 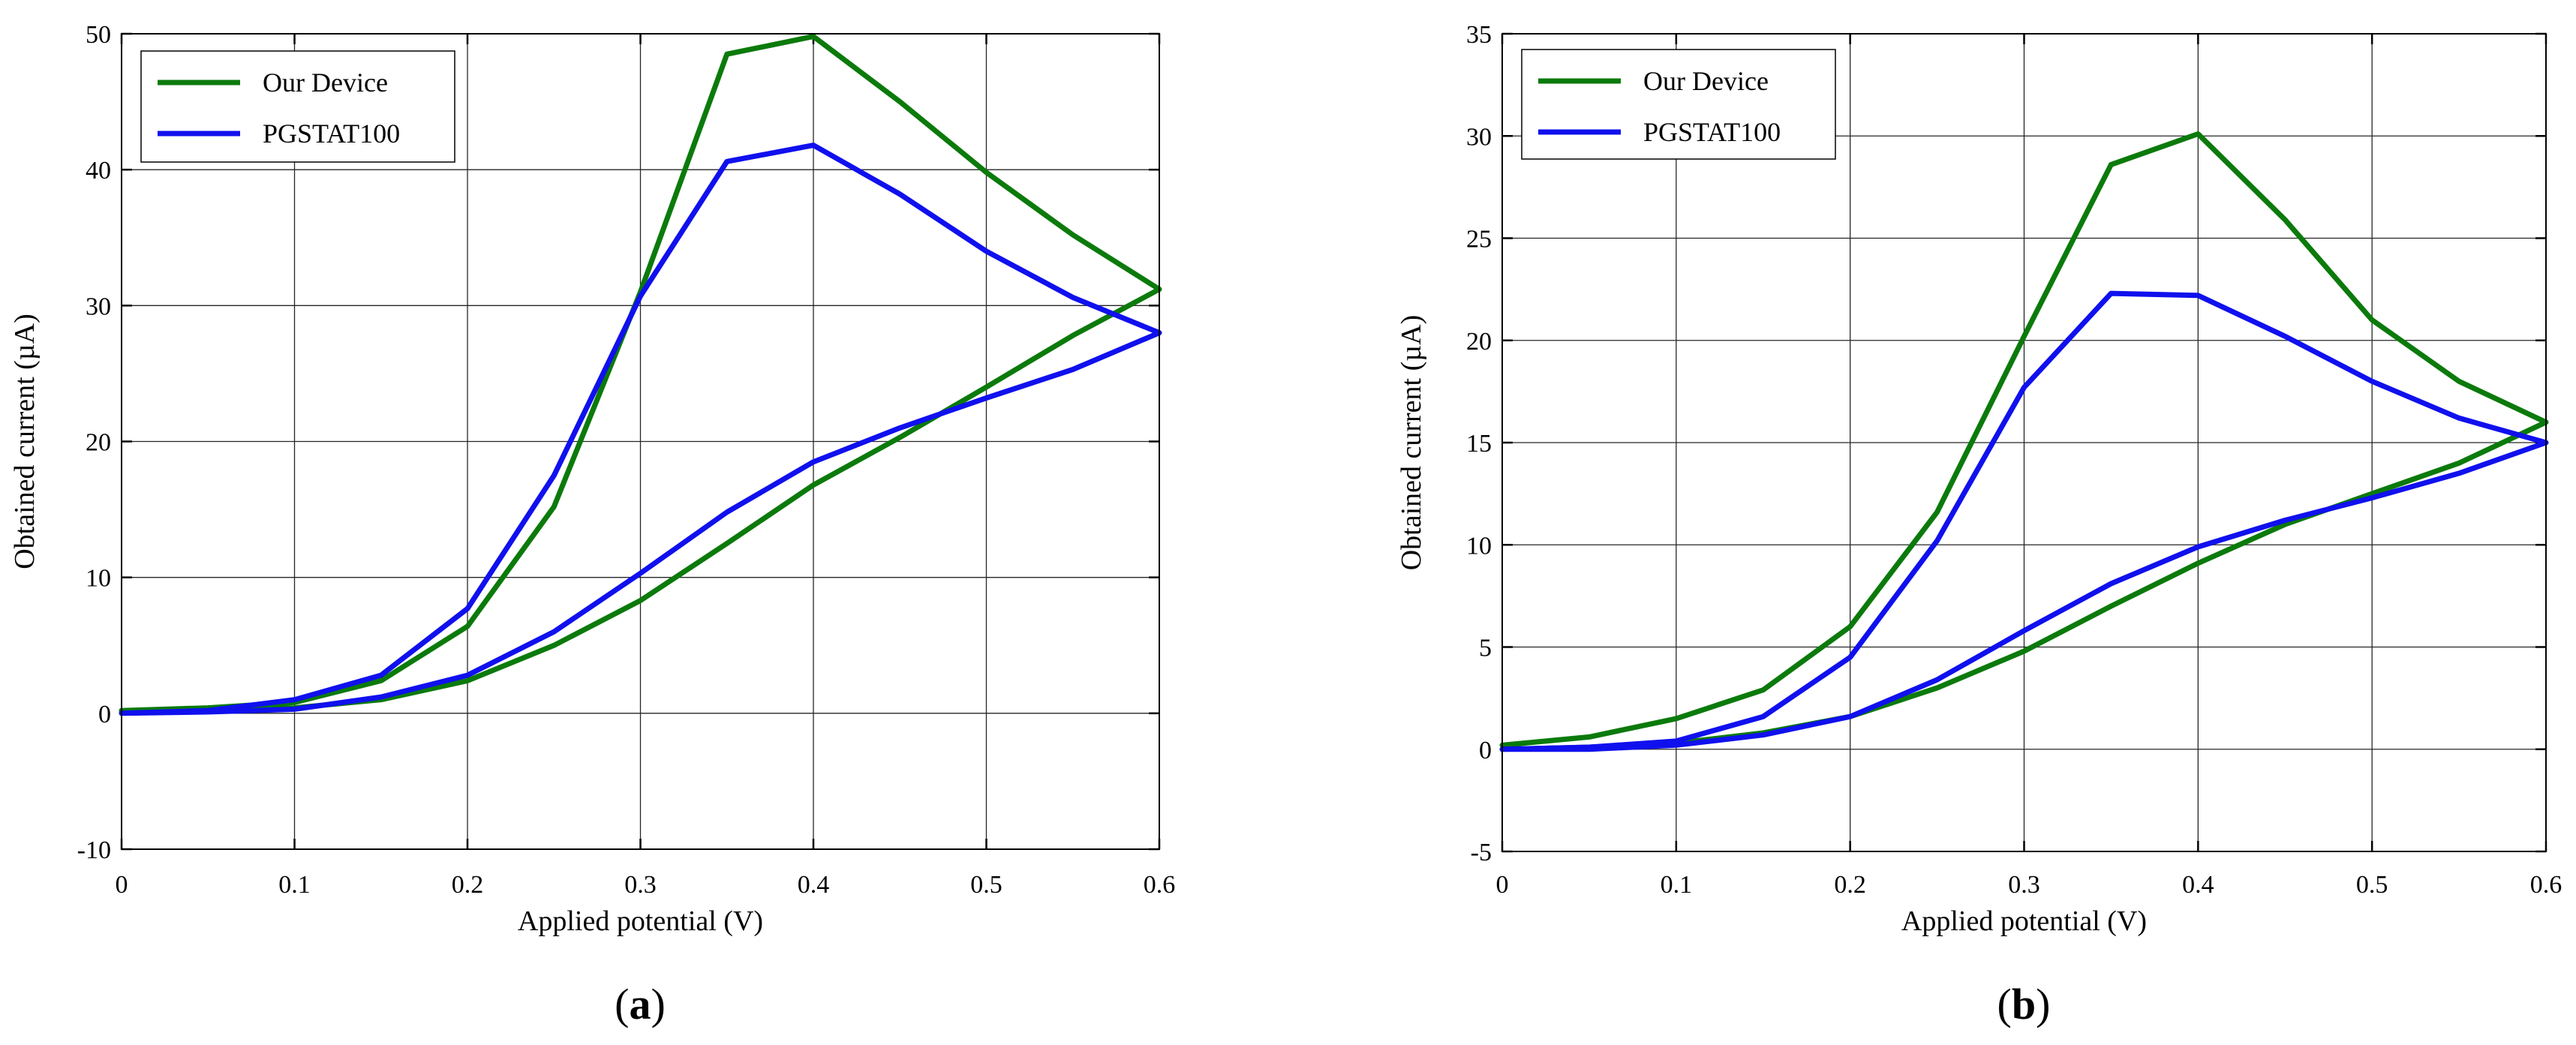 I want to click on y-tick-label: 5, so click(x=1485, y=648).